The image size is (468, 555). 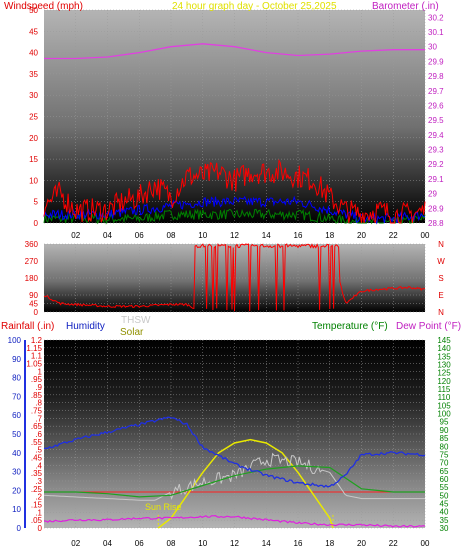 What do you see at coordinates (38, 434) in the screenshot?
I see `rainfall-ytick-label: .6` at bounding box center [38, 434].